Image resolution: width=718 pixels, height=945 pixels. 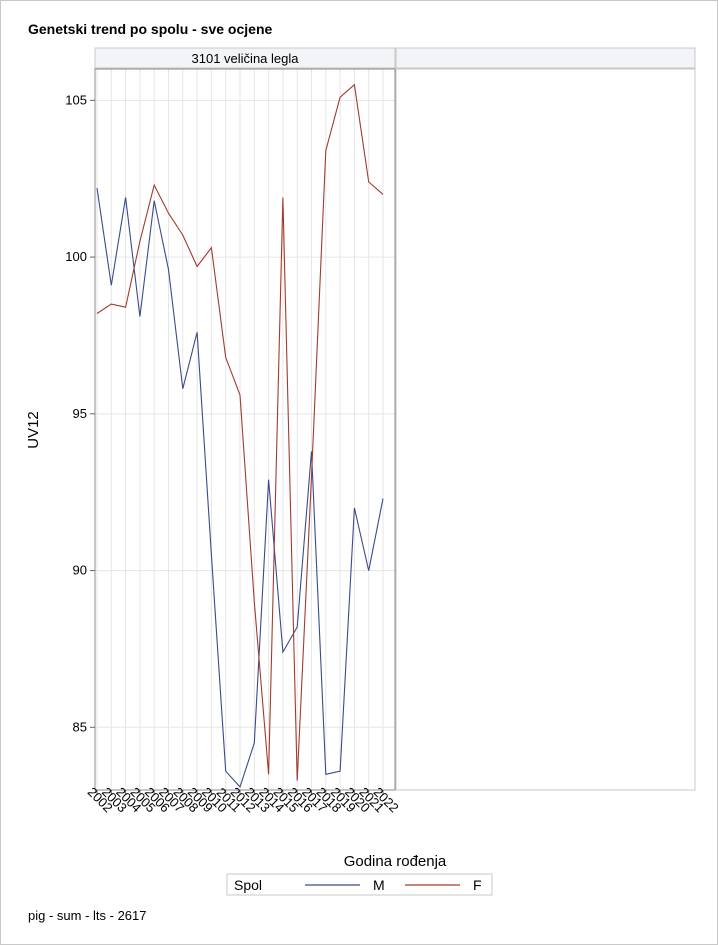 I want to click on panel-label: 3101 veličina legla, so click(x=246, y=58).